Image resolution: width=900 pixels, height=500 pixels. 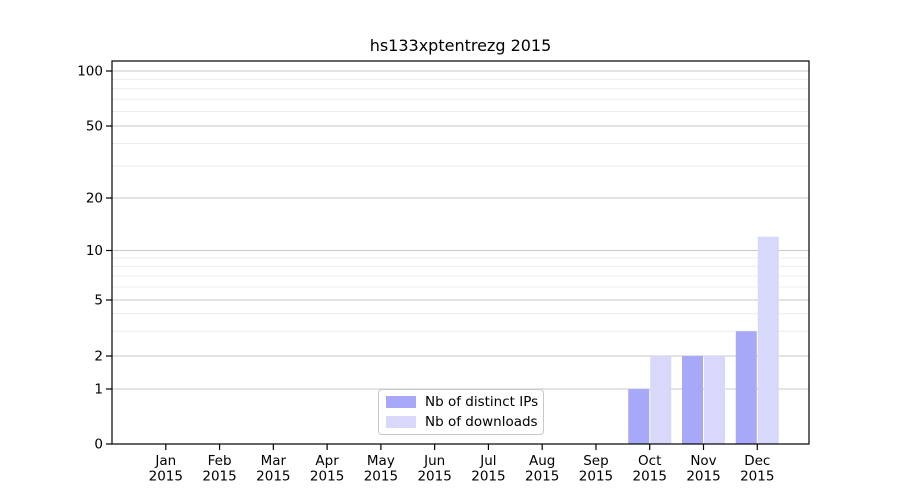 What do you see at coordinates (273, 469) in the screenshot?
I see `x-tick-label-mar: Mar 2015` at bounding box center [273, 469].